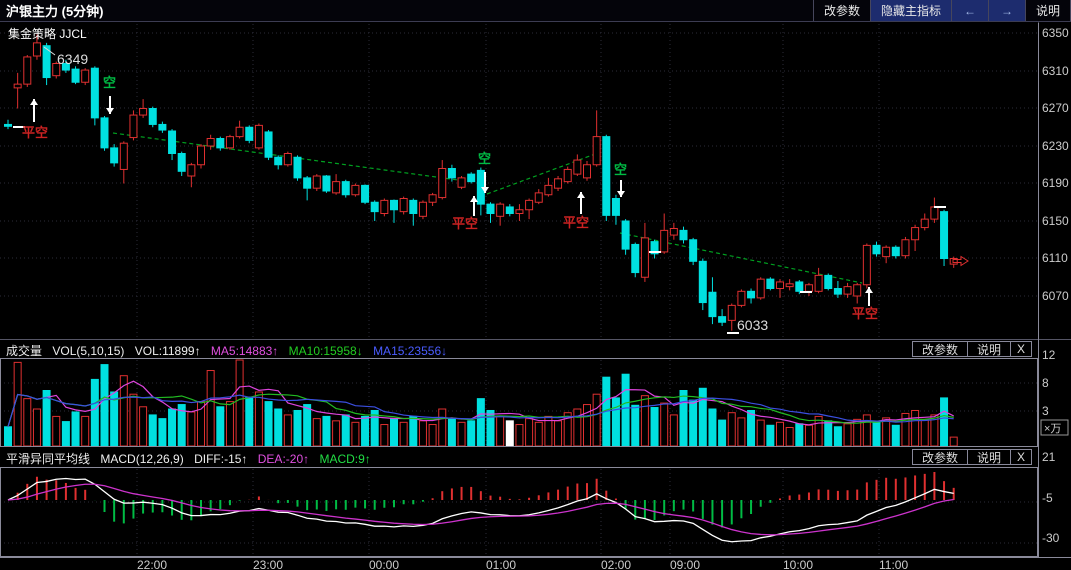  What do you see at coordinates (841, 10) in the screenshot?
I see `change-params-button: 改参数` at bounding box center [841, 10].